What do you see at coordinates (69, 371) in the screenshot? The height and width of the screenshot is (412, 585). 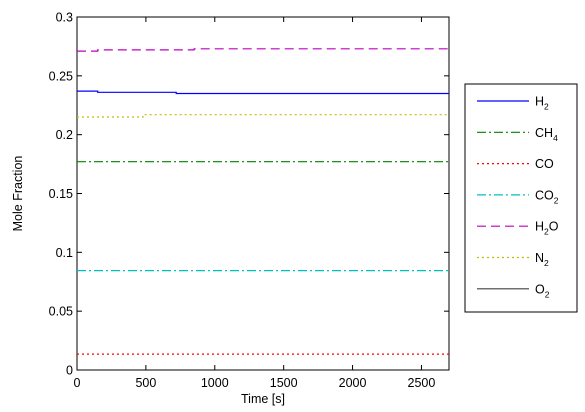 I see `y-tick-label: 0` at bounding box center [69, 371].